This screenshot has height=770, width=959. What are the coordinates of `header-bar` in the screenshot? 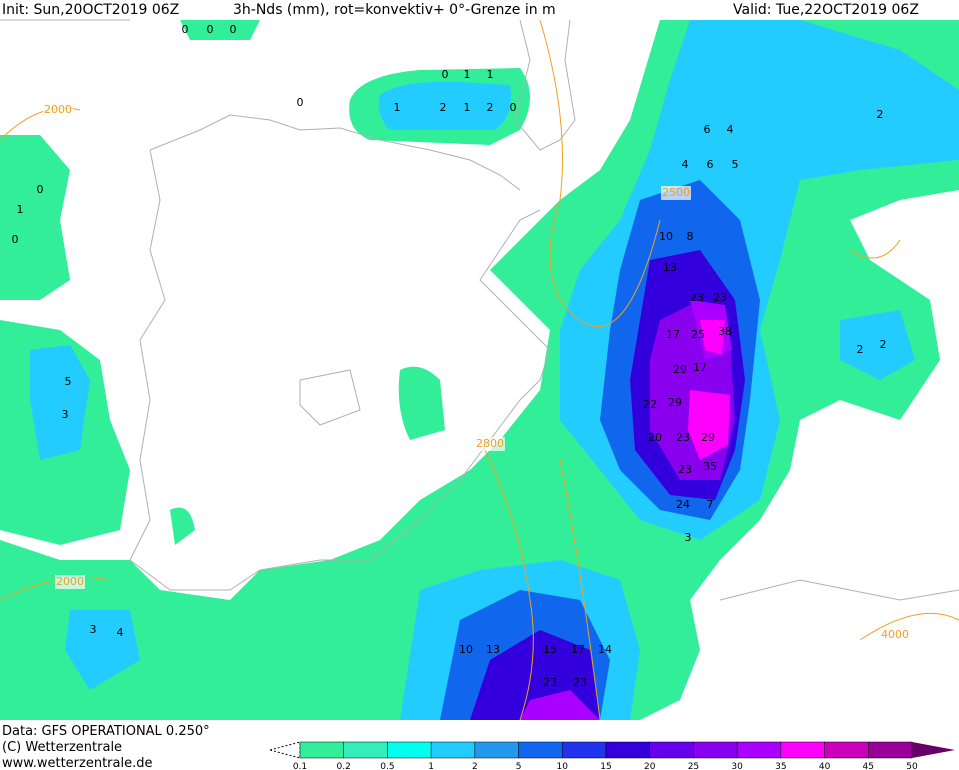 It's located at (479, 9).